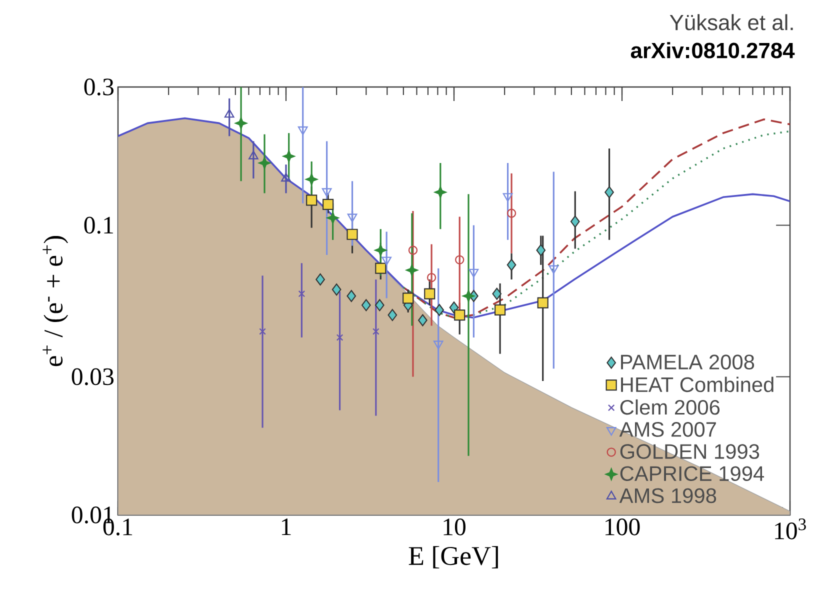 This screenshot has width=817, height=614. Describe the element at coordinates (790, 529) in the screenshot. I see `x-tick-label: 10$^{3}$` at that location.